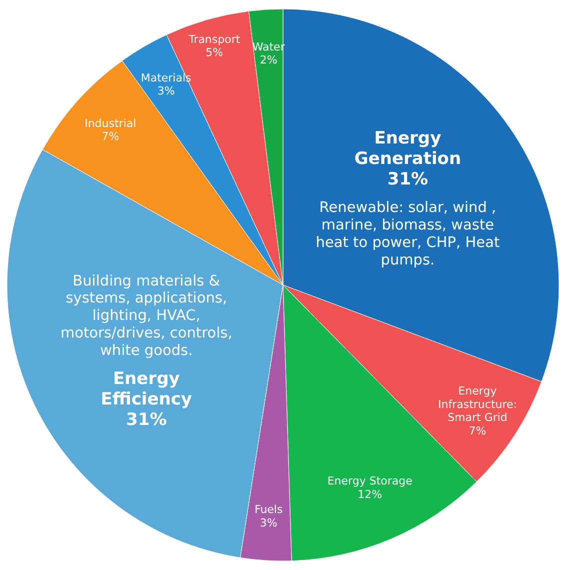 This screenshot has height=570, width=567. What do you see at coordinates (146, 316) in the screenshot?
I see `text: Building materials & systems, applications, lighting, HVAC, motors/drives, controls, white goods.` at bounding box center [146, 316].